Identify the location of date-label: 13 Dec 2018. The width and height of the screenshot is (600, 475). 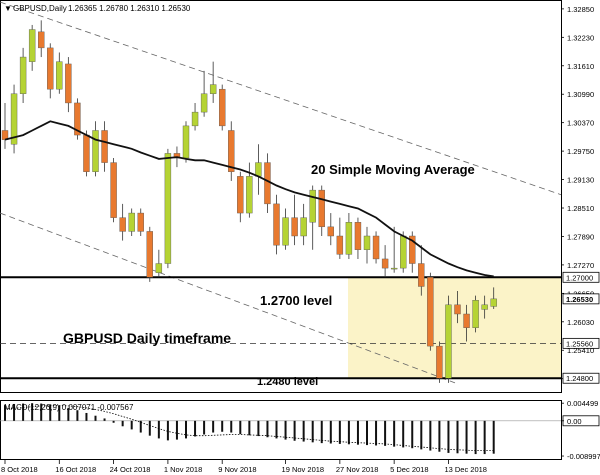
(465, 469).